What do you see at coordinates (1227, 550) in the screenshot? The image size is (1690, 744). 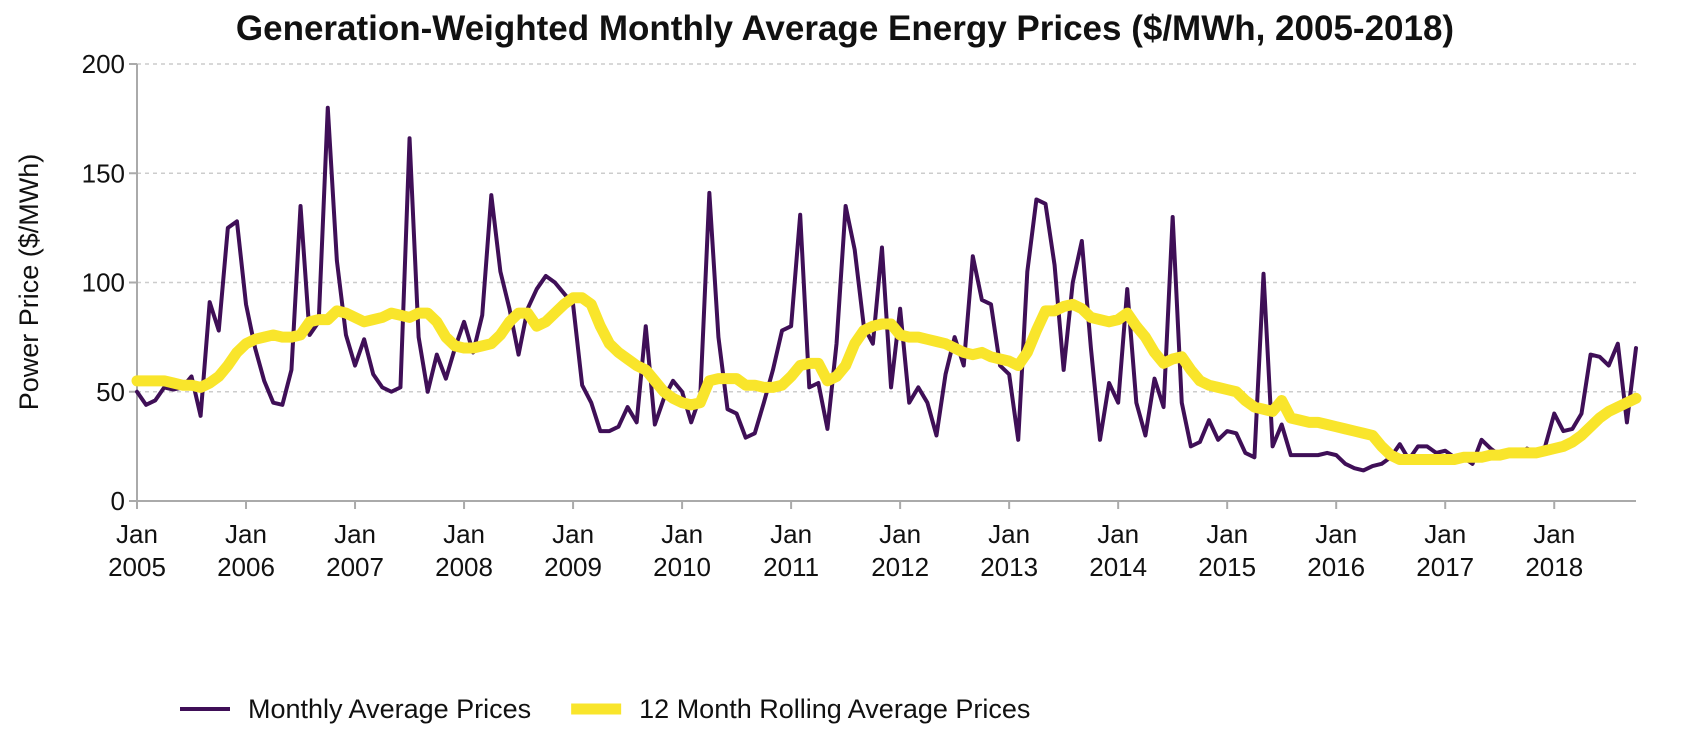 I see `x-tick-label: Jan 2015` at bounding box center [1227, 550].